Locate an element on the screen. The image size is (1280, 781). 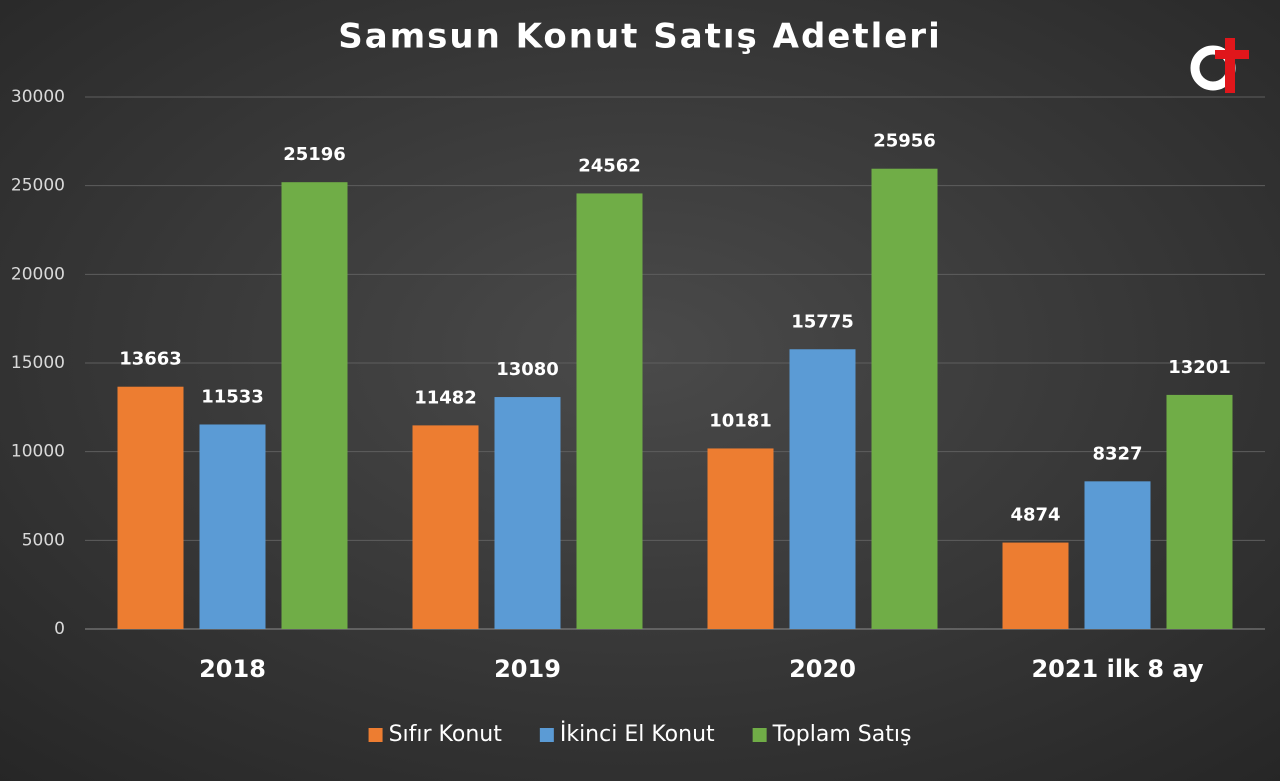
logo is located at coordinates (1219, 65).